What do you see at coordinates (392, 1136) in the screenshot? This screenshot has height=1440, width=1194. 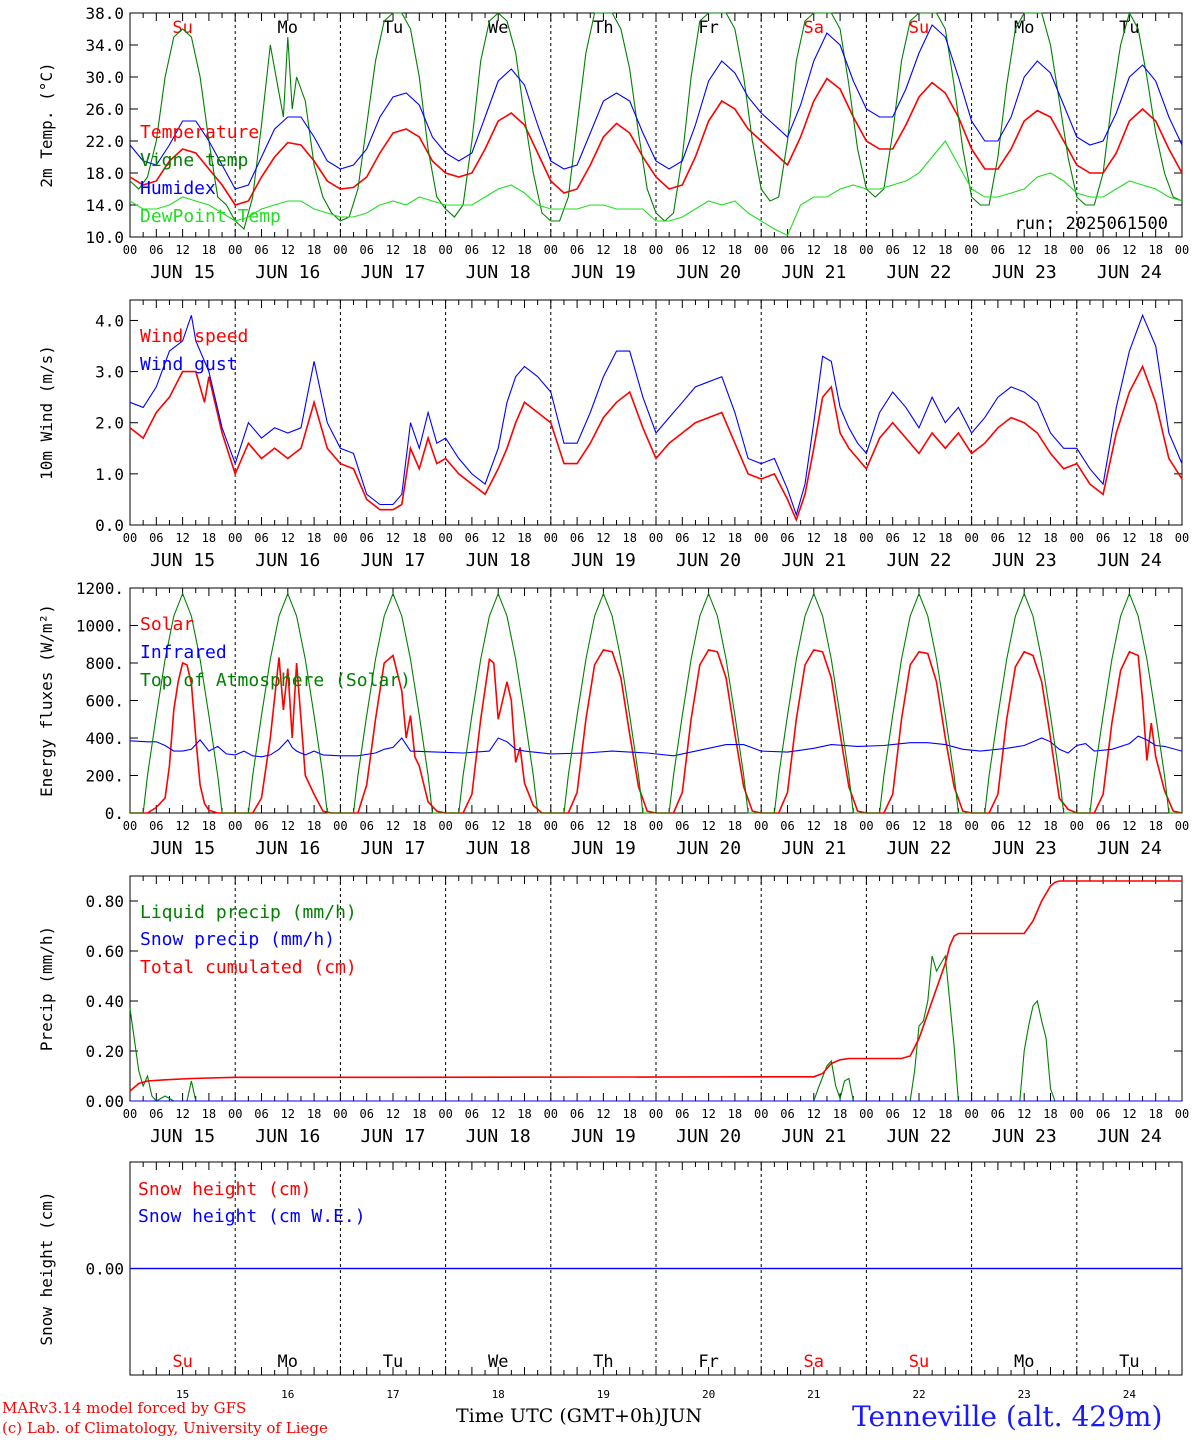 I see `date-label: JUN 17` at bounding box center [392, 1136].